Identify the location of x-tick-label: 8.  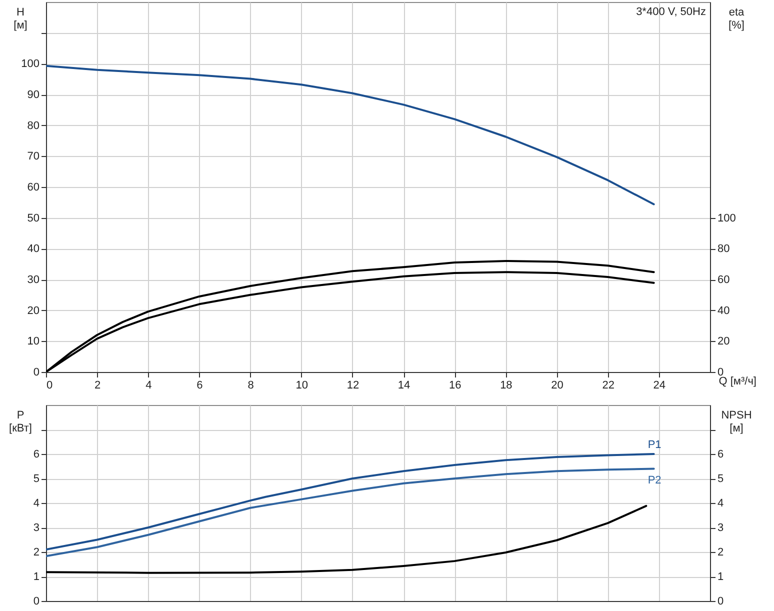
(251, 386).